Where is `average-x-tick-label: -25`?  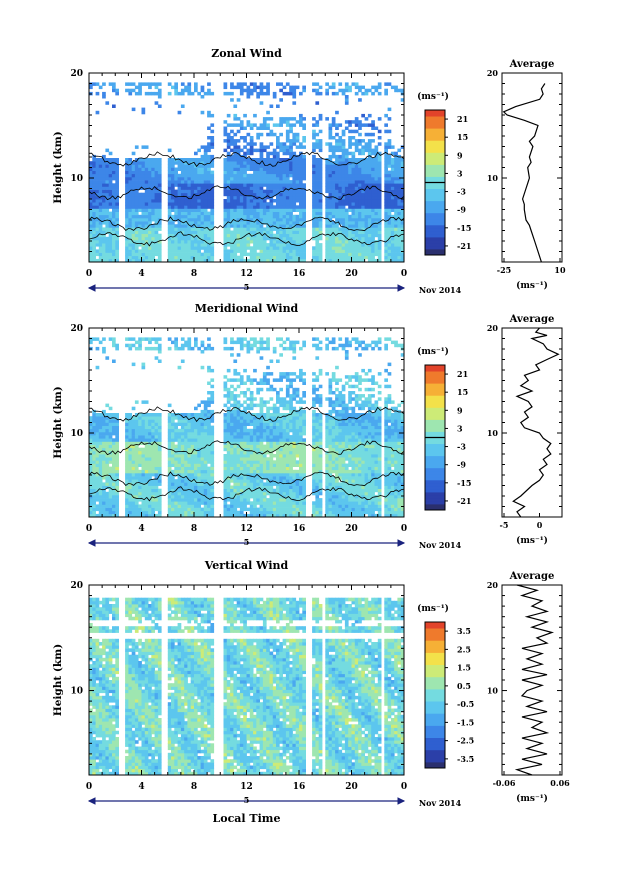
average-x-tick-label: -25 is located at coordinates (504, 270).